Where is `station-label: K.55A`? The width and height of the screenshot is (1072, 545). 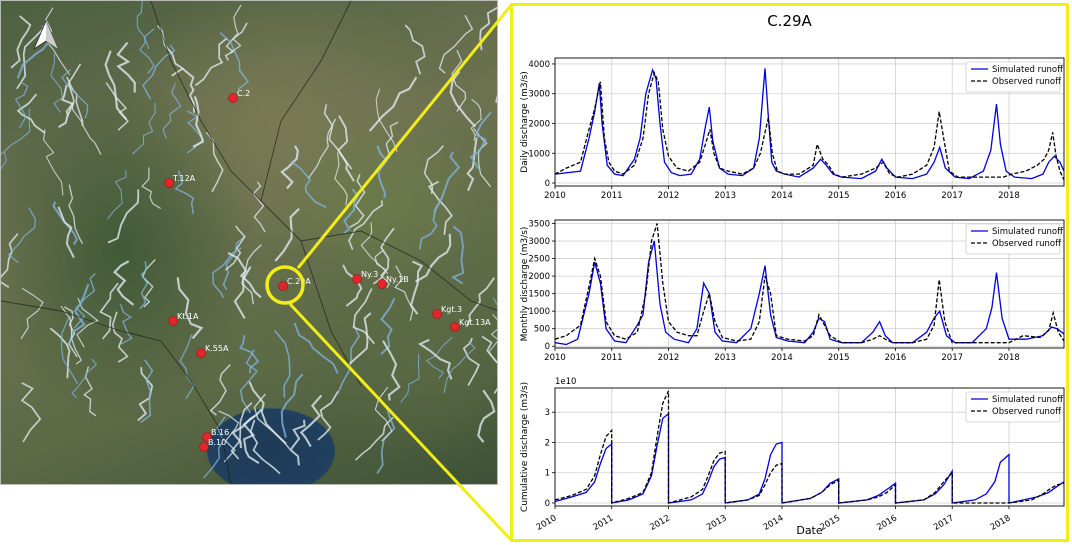 station-label: K.55A is located at coordinates (217, 348).